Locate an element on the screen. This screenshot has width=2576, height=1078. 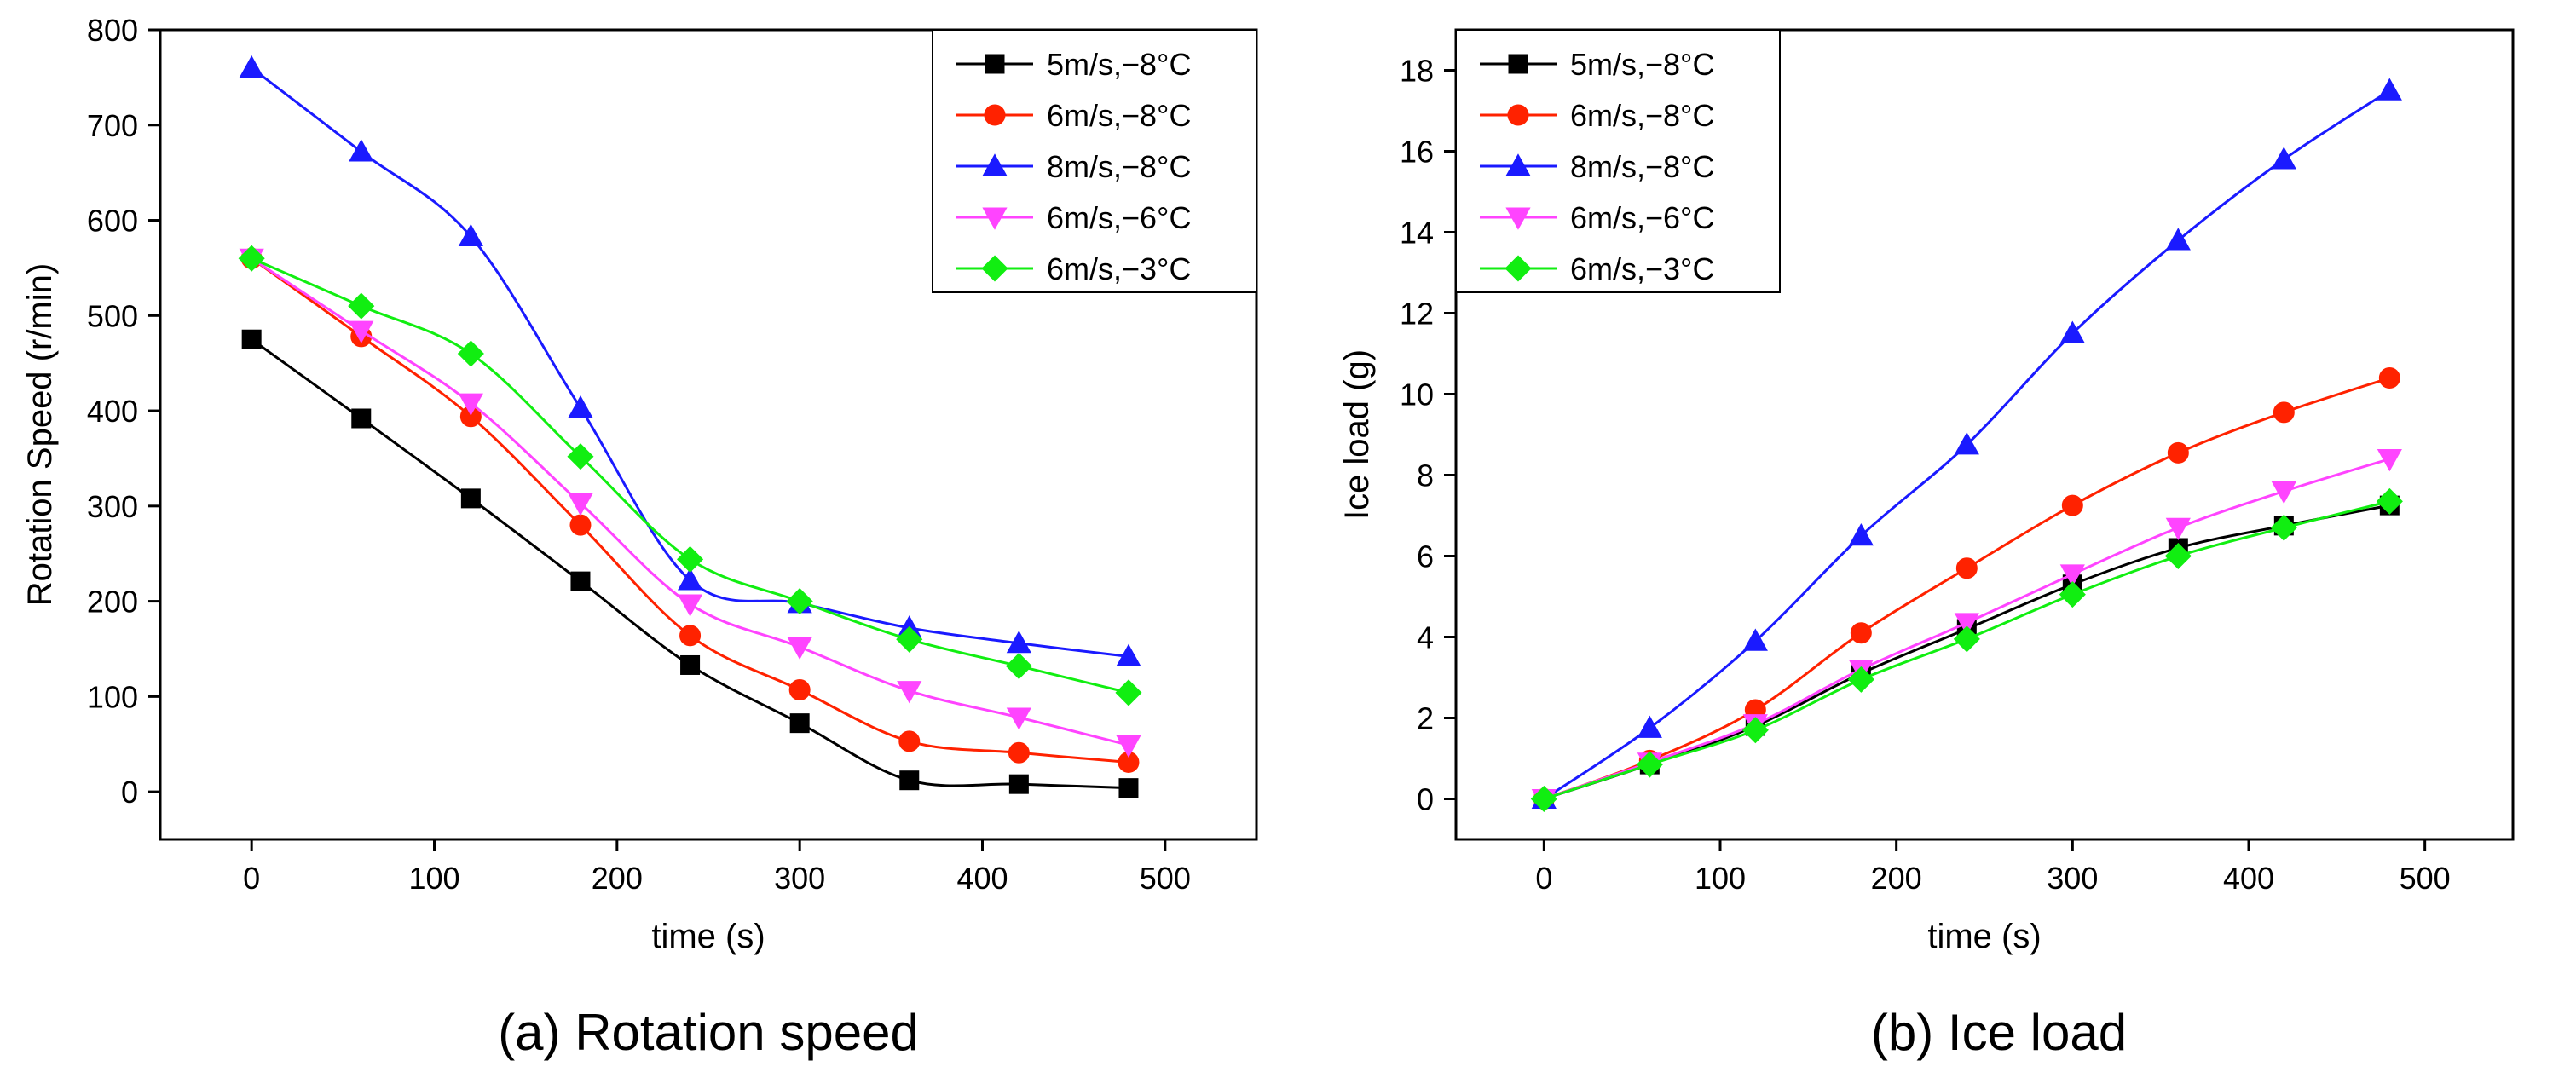
x-tick-label: 200 is located at coordinates (617, 878).